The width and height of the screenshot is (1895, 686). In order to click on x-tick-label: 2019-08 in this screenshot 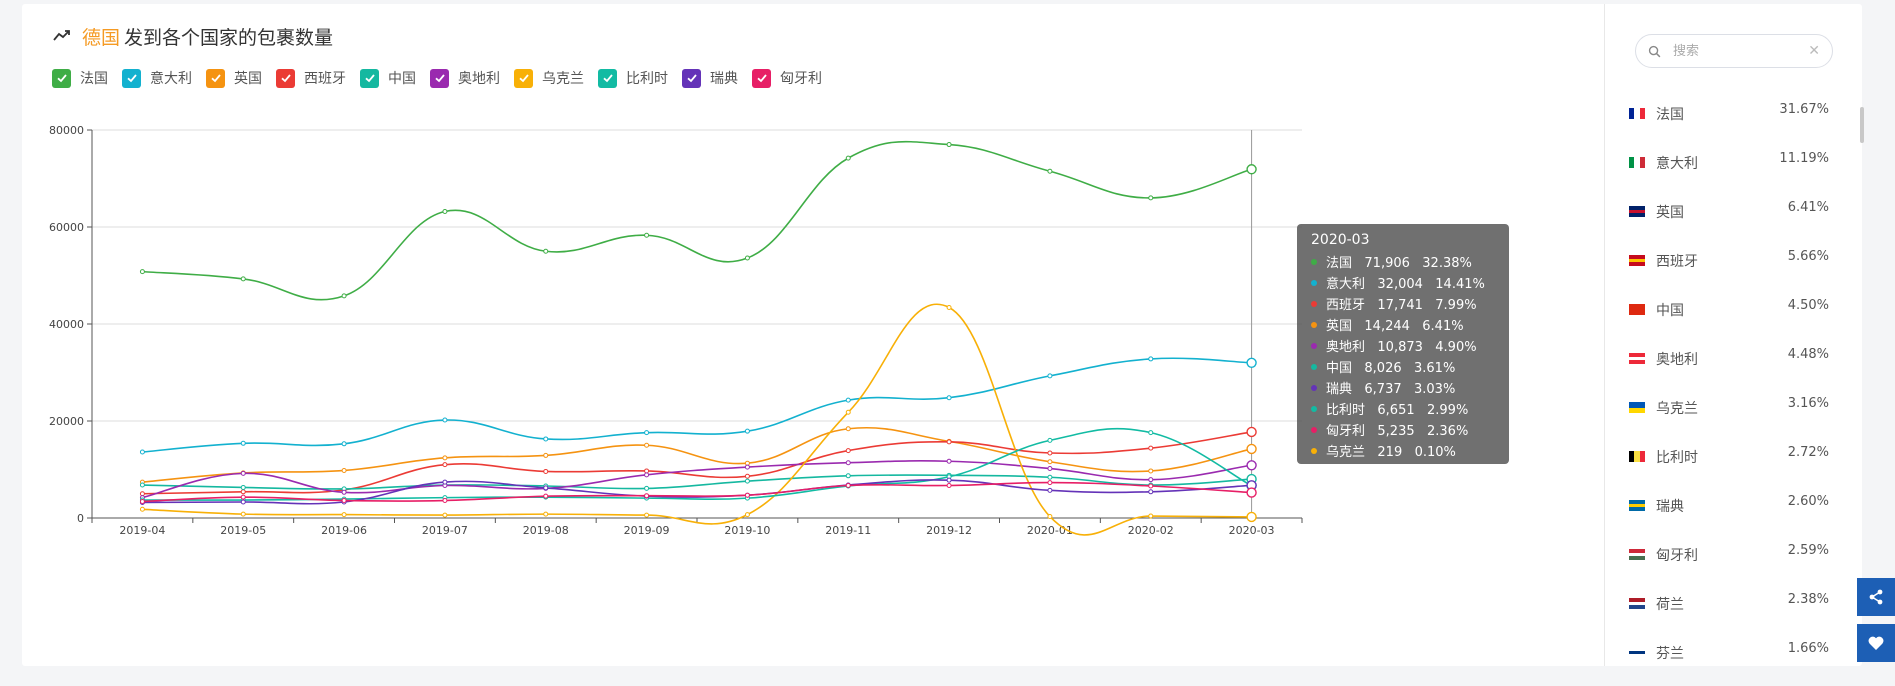, I will do `click(546, 530)`.